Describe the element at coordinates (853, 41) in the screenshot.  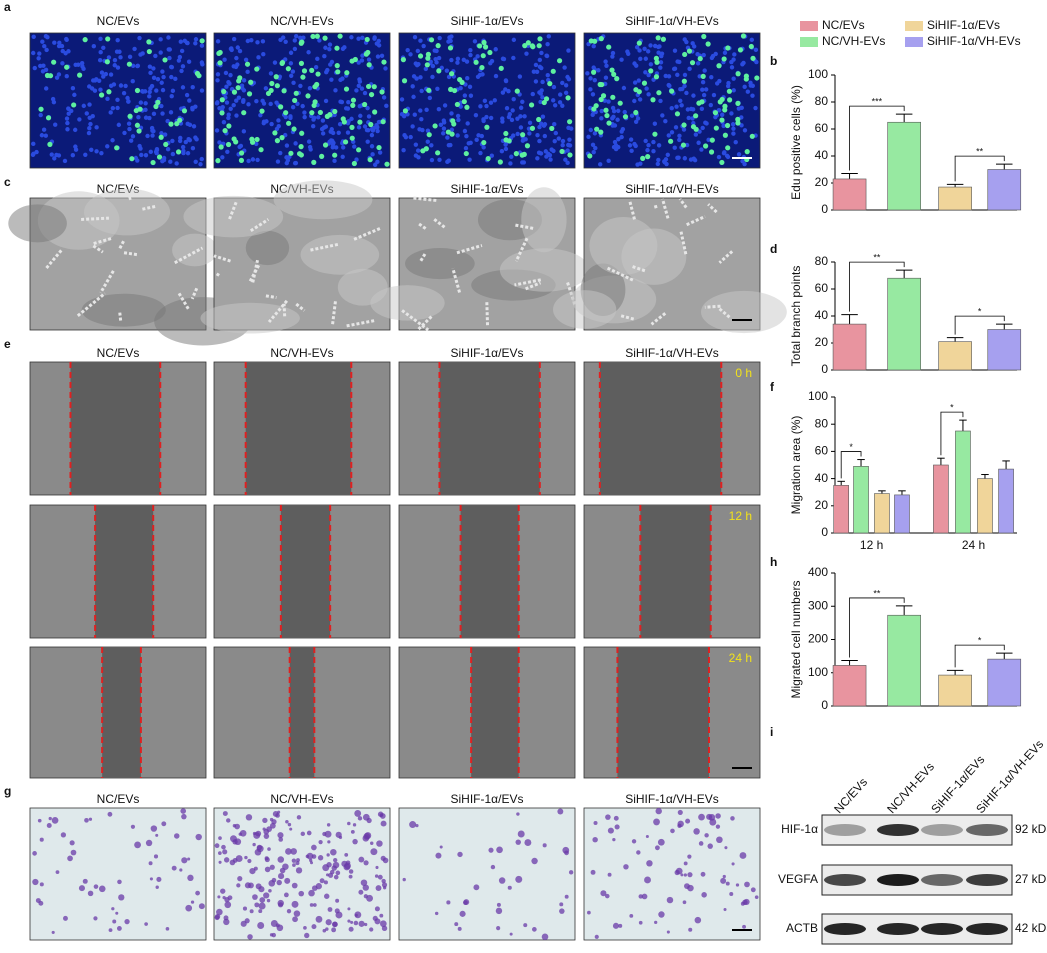
I see `legend-label: NC/VH-EVs` at that location.